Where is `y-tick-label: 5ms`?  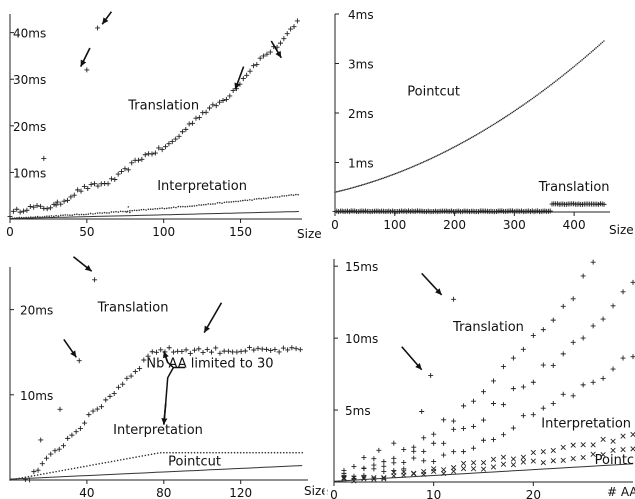
y-tick-label: 5ms is located at coordinates (358, 411).